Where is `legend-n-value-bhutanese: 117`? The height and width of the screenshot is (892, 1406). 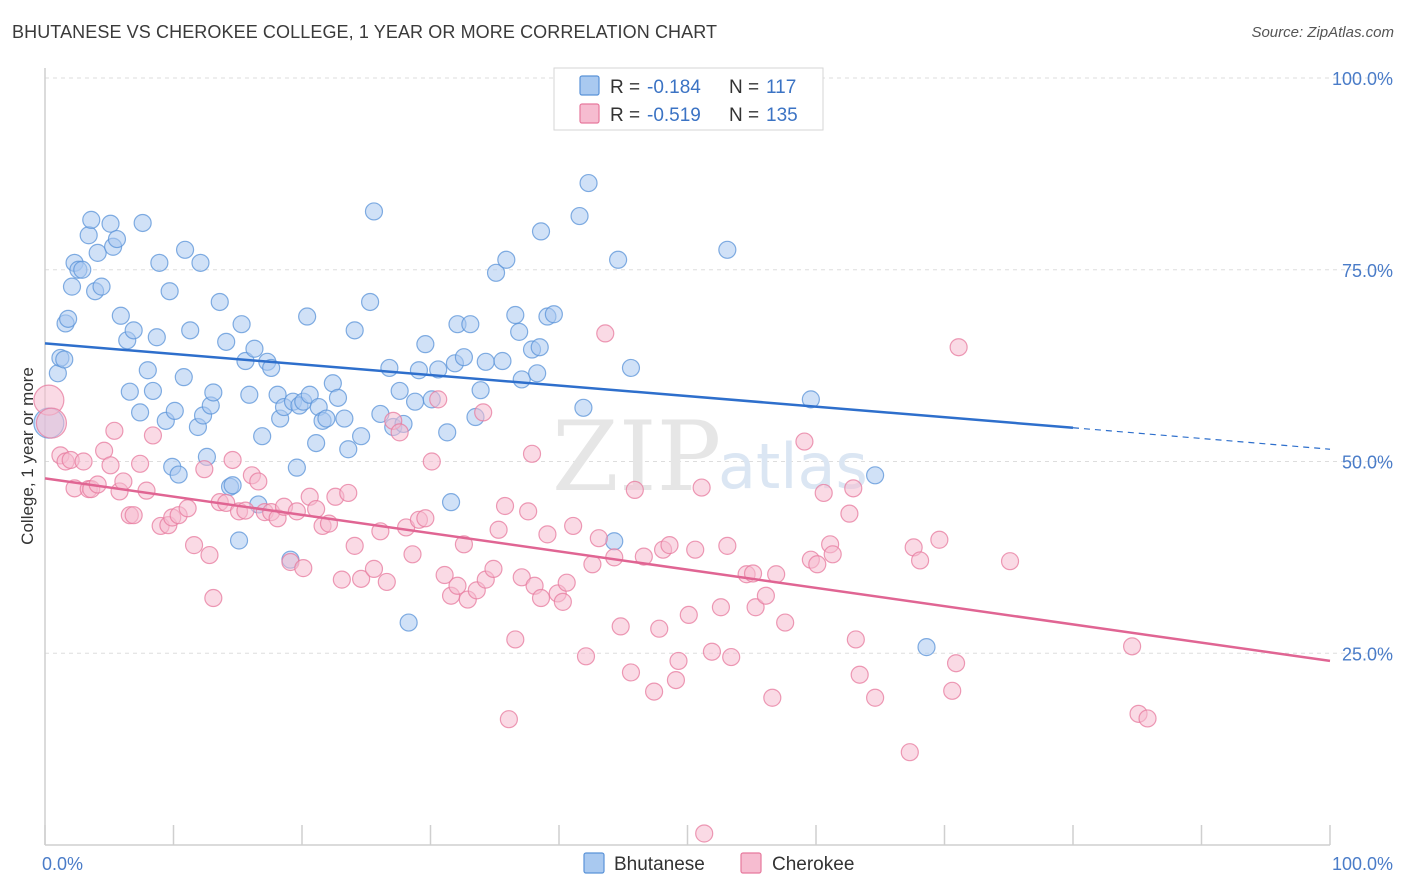 legend-n-value-bhutanese: 117 is located at coordinates (781, 87).